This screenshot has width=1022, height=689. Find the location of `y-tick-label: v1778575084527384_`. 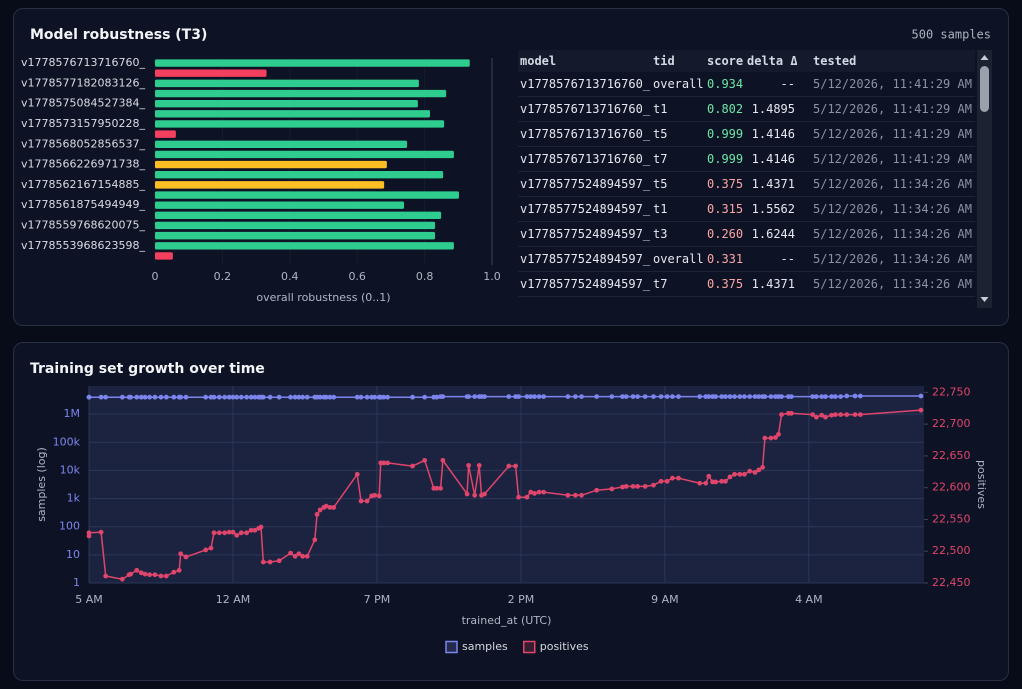

y-tick-label: v1778575084527384_ is located at coordinates (83, 103).